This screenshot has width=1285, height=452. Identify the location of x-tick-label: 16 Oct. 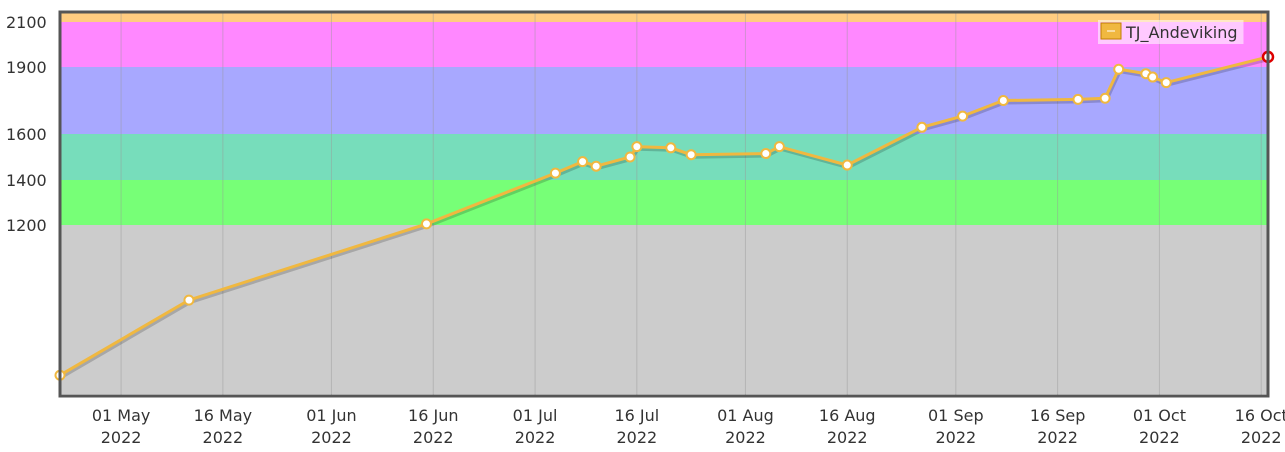
(1260, 415).